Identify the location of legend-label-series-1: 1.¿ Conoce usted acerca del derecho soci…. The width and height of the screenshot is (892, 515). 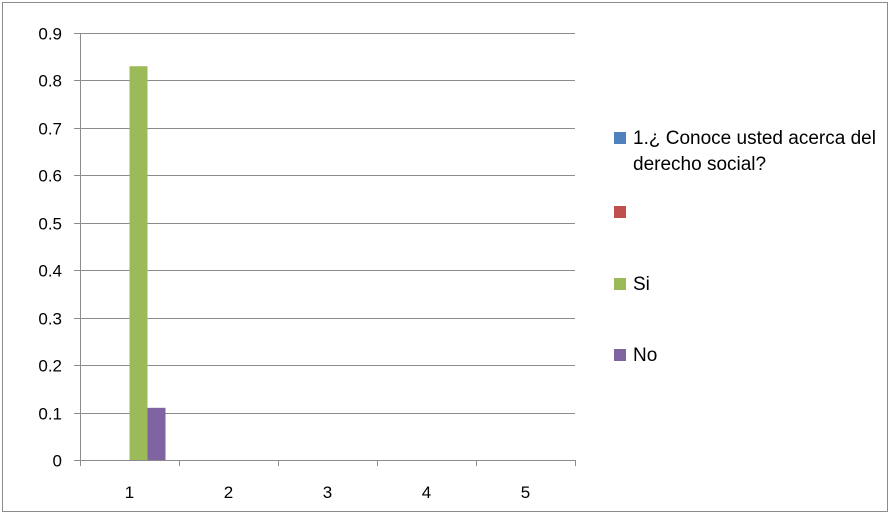
(754, 151).